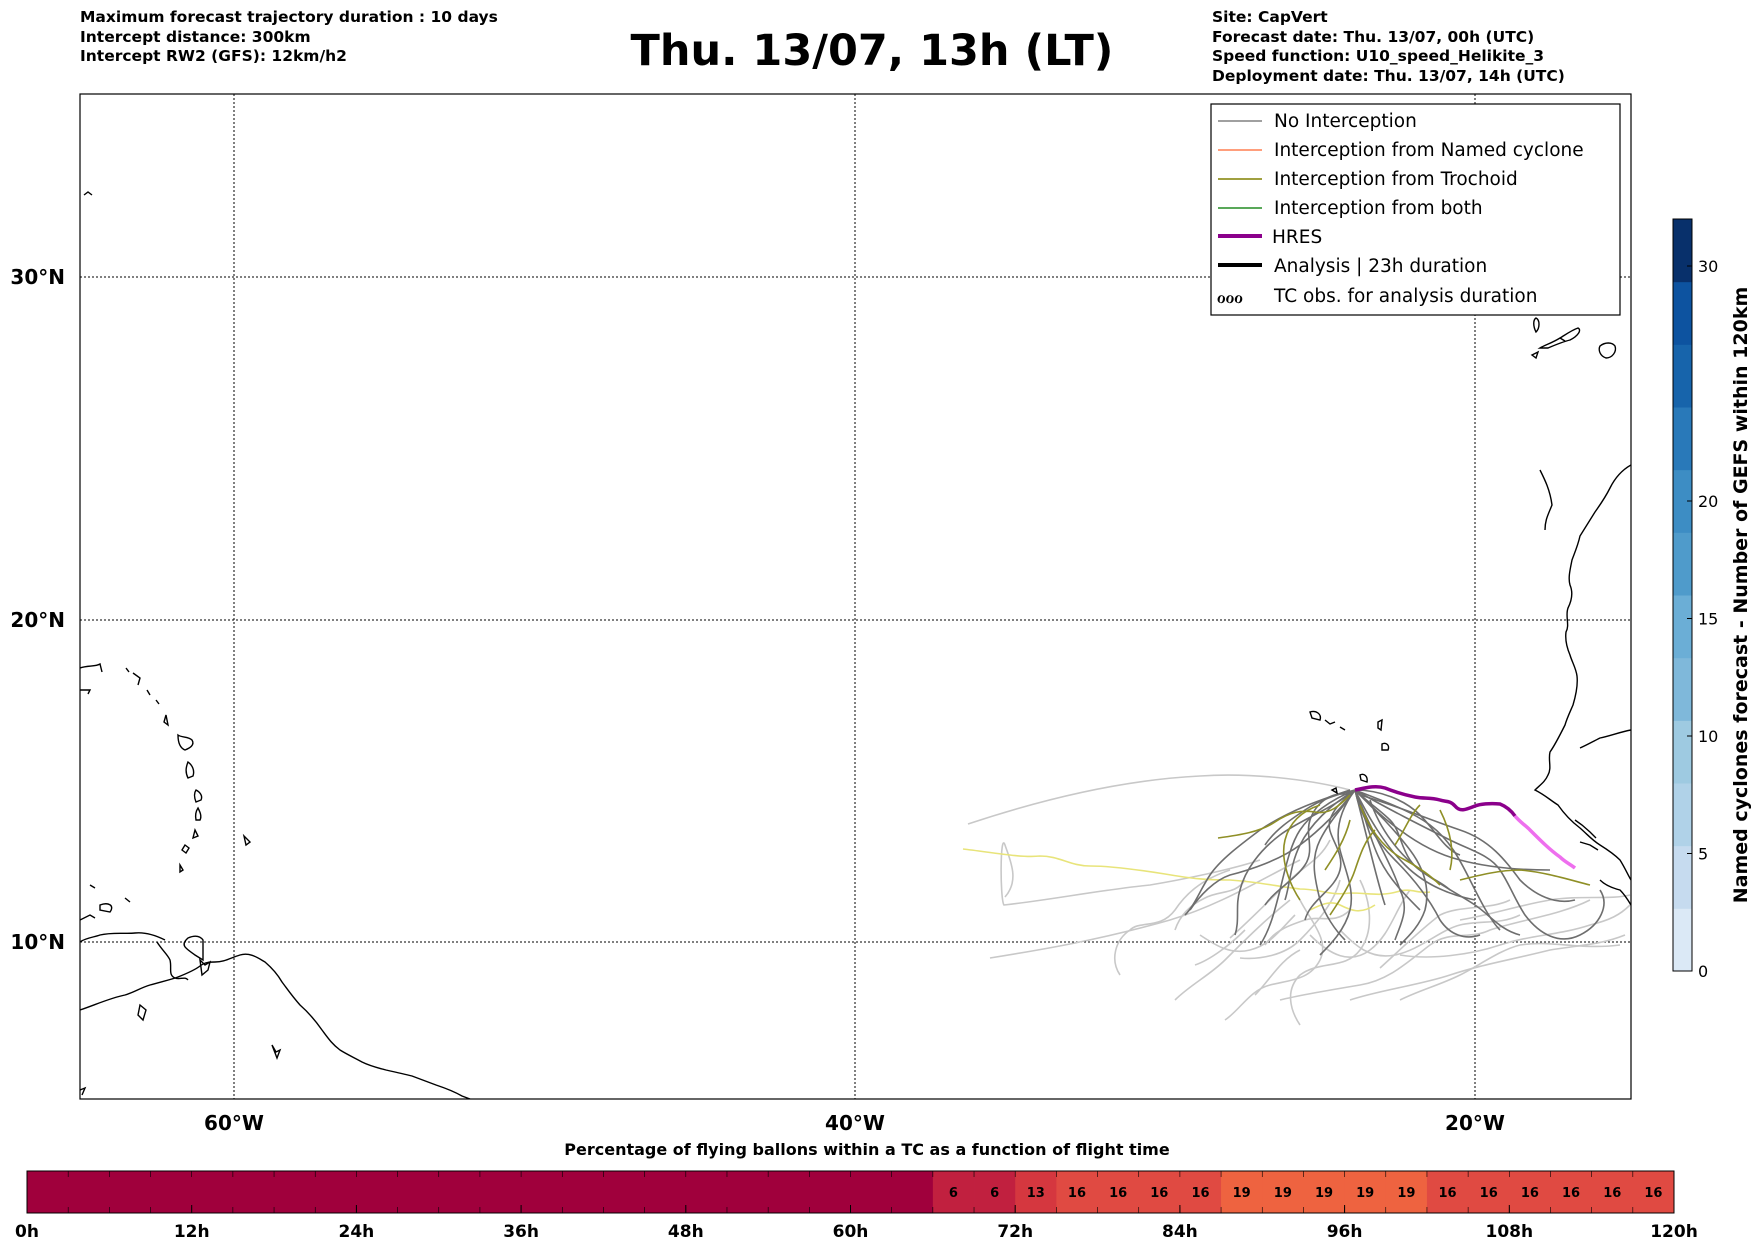 The image size is (1752, 1241). I want to click on colorbar-tick-label: 20, so click(1708, 501).